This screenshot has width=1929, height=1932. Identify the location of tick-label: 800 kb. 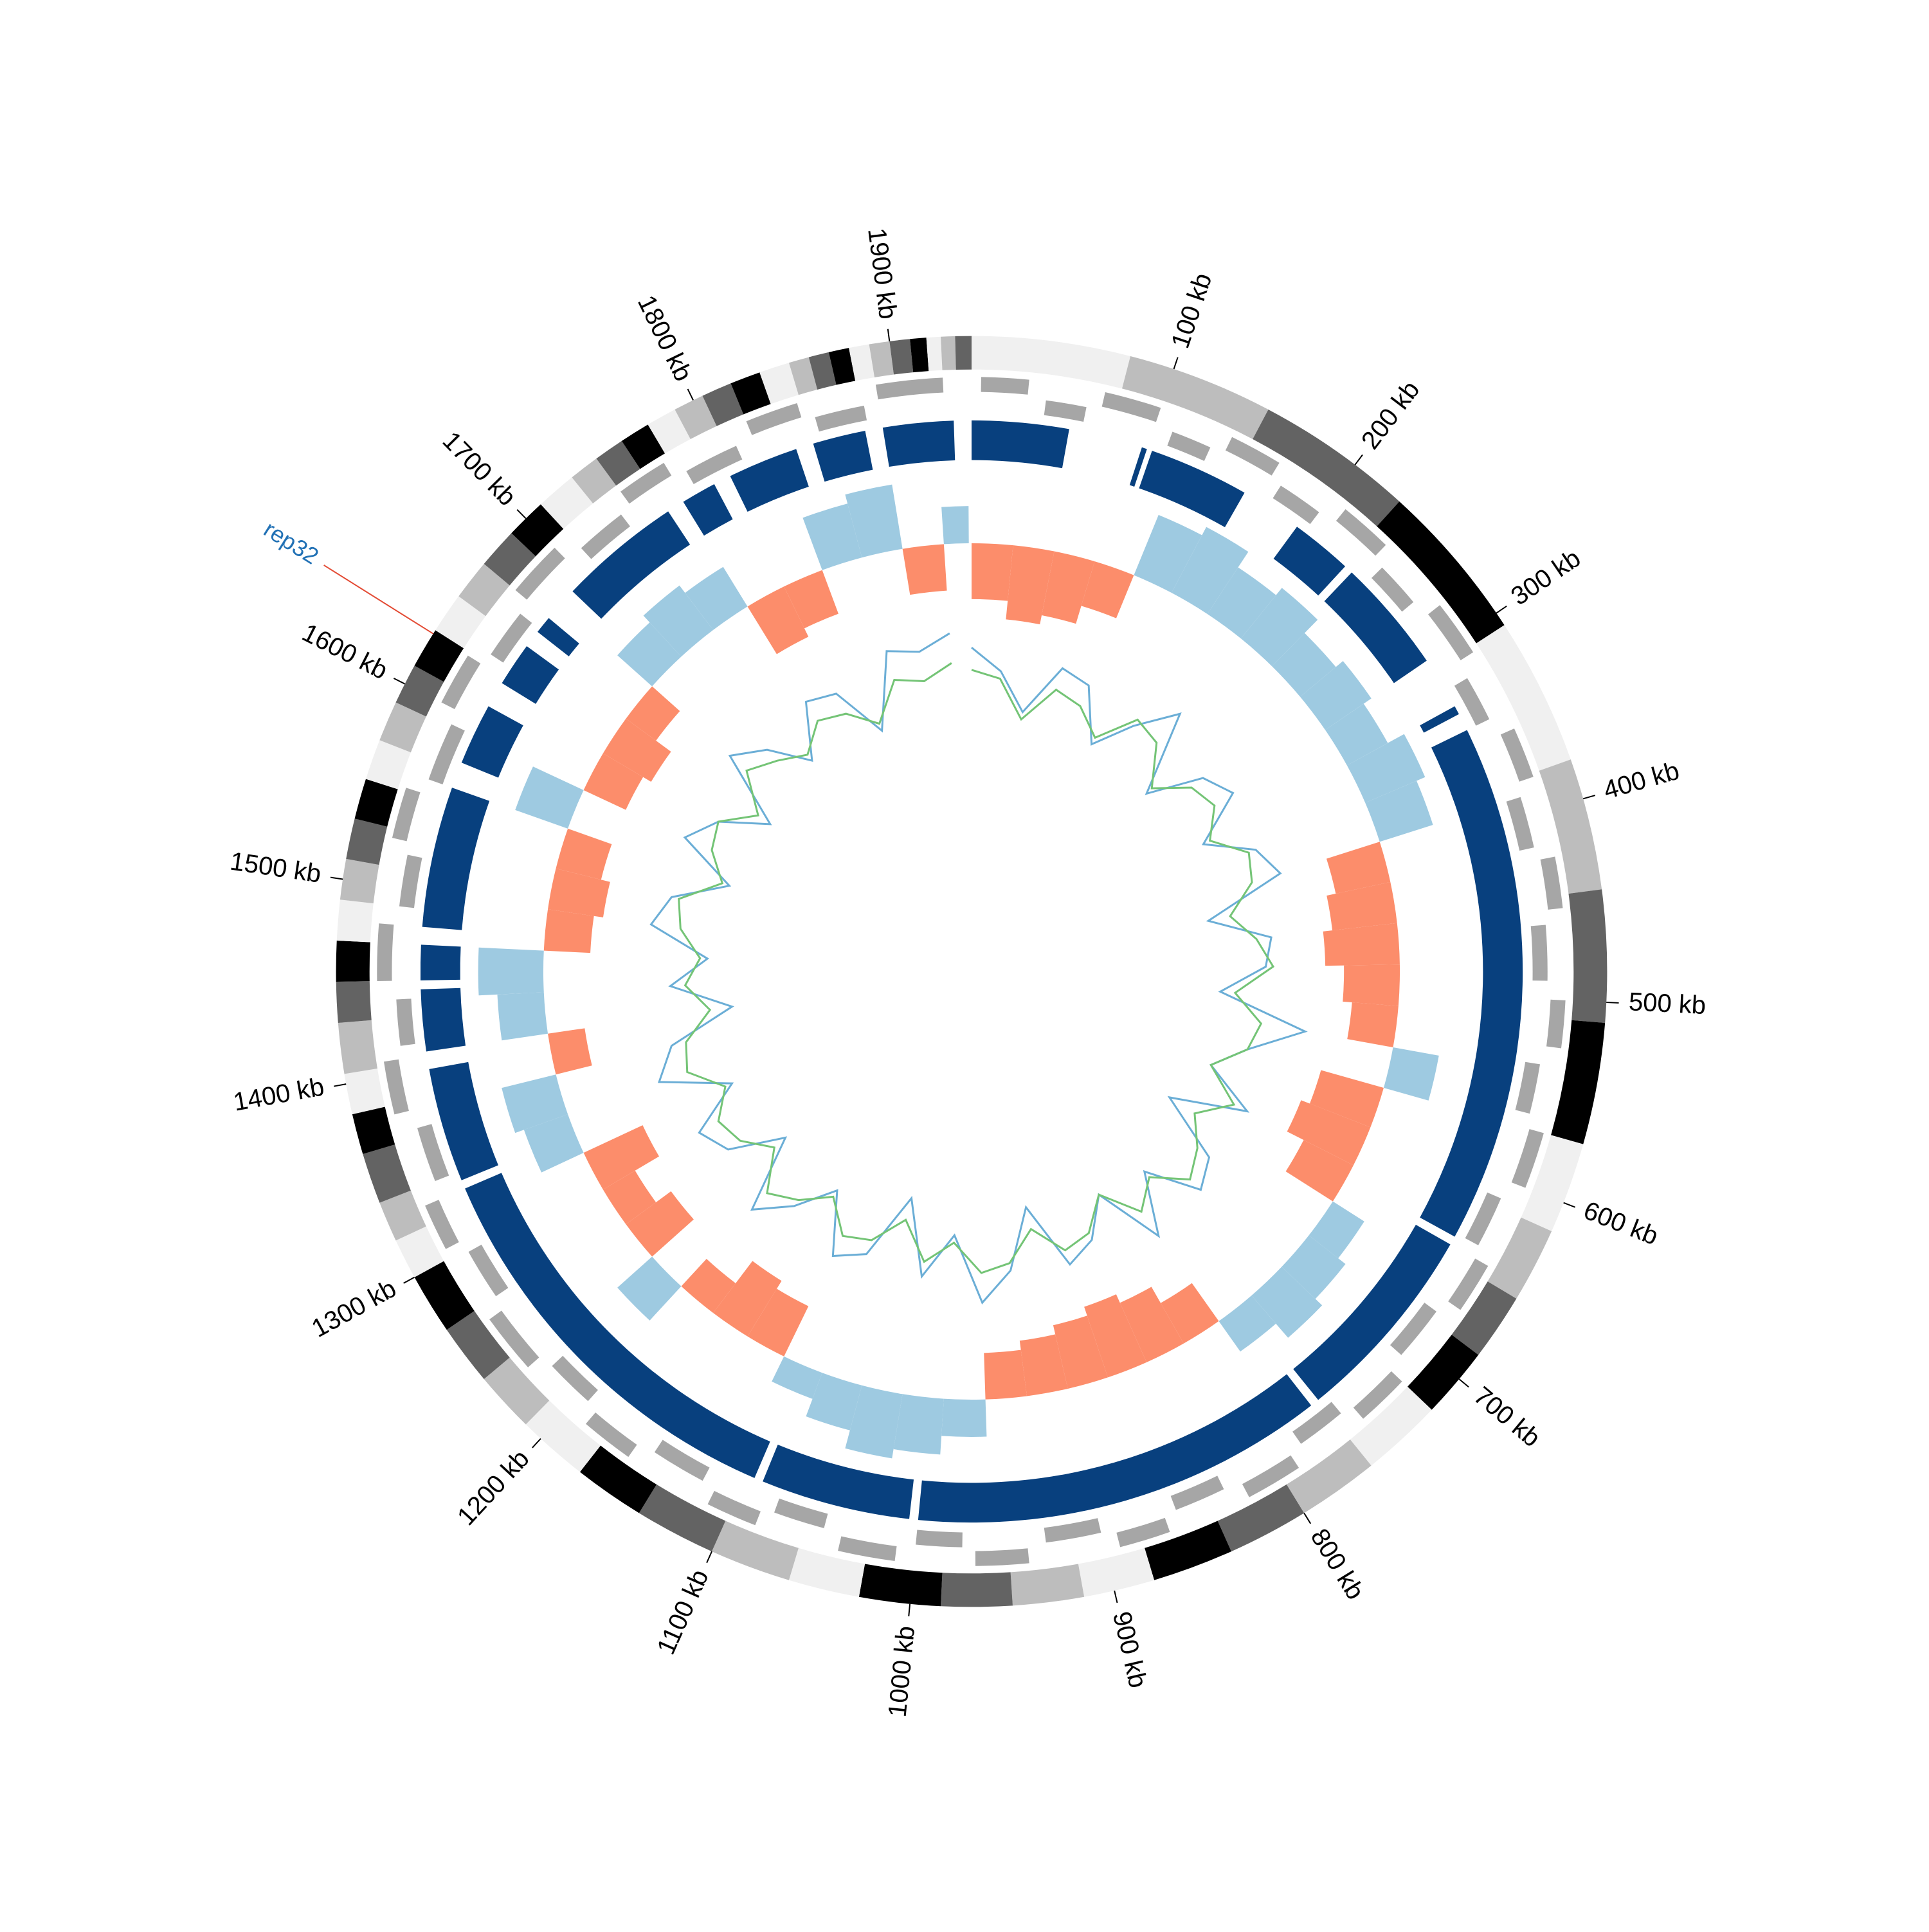
(1337, 1564).